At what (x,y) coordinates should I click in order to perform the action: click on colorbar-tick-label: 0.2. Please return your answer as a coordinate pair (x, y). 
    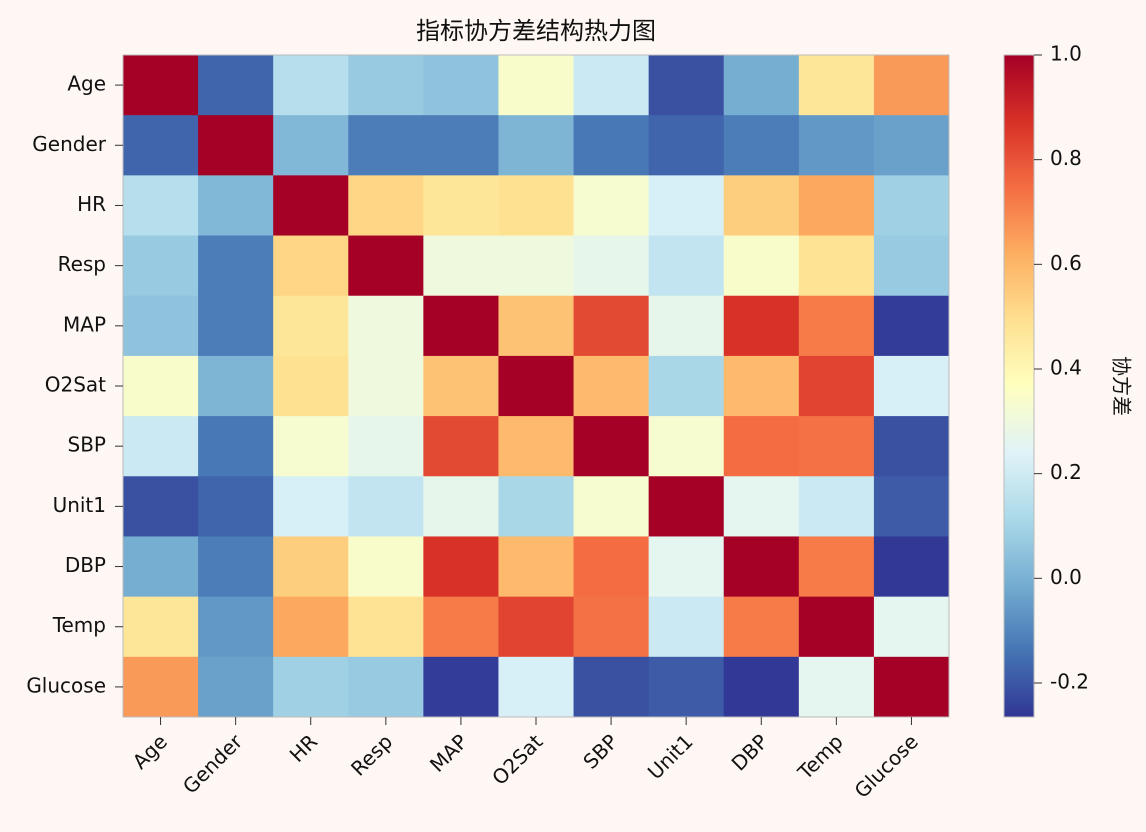
    Looking at the image, I should click on (1066, 472).